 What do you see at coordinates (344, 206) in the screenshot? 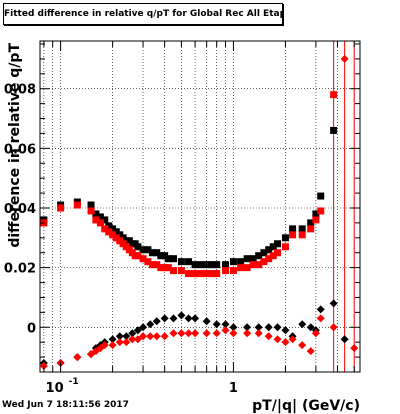
I see `error-bars` at bounding box center [344, 206].